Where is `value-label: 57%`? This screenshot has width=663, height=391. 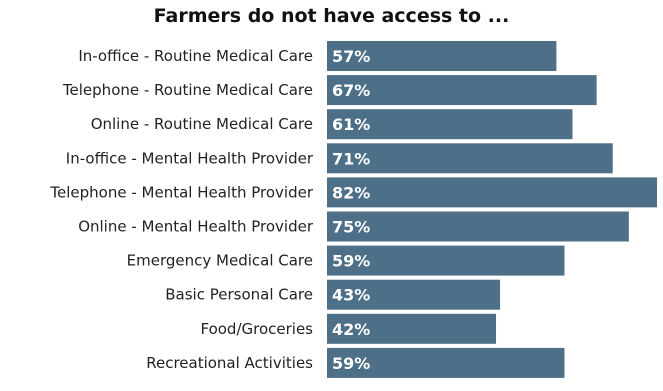 value-label: 57% is located at coordinates (351, 56).